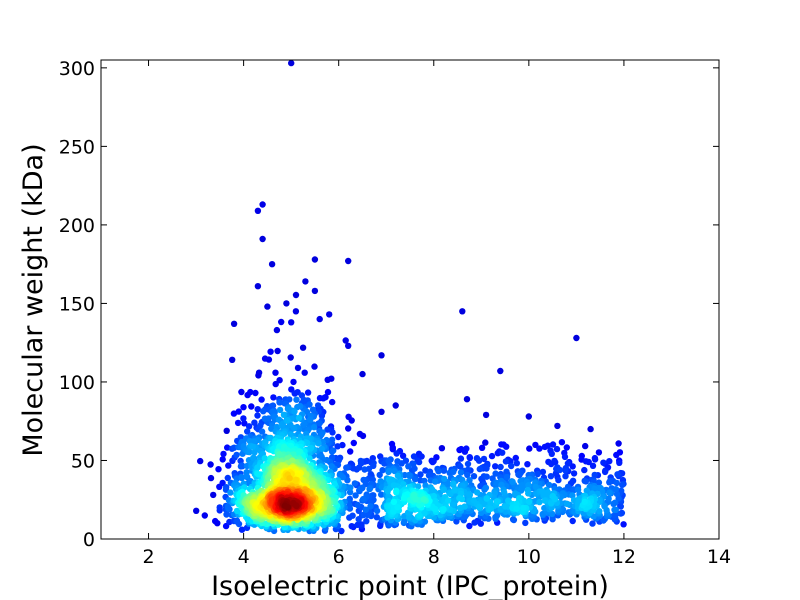 This screenshot has width=800, height=600. Describe the element at coordinates (83, 461) in the screenshot. I see `y-tick-label: 50` at that location.